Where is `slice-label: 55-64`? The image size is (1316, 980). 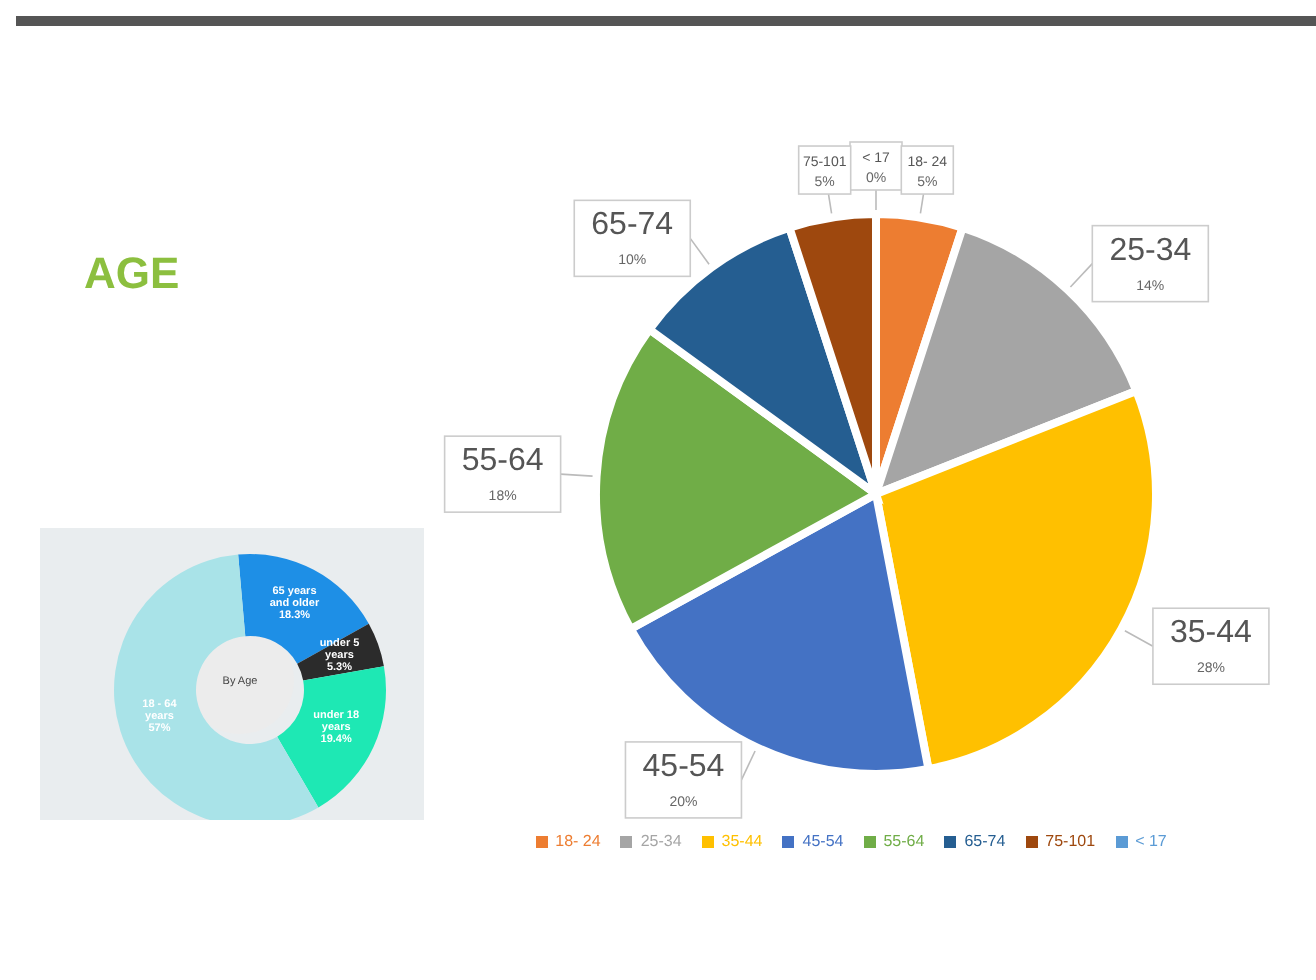 slice-label: 55-64 is located at coordinates (502, 461).